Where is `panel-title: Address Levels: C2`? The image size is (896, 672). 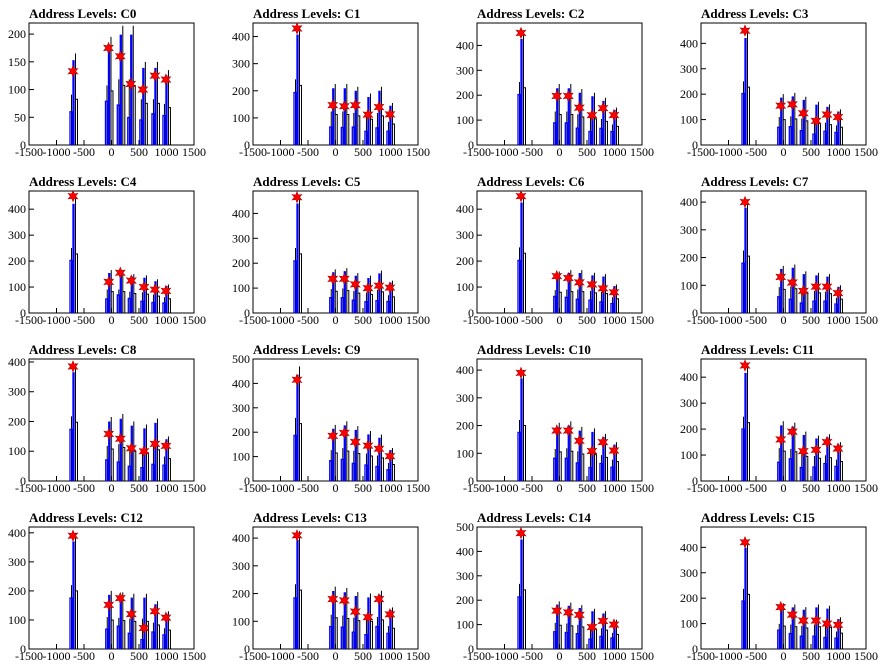
panel-title: Address Levels: C2 is located at coordinates (530, 13).